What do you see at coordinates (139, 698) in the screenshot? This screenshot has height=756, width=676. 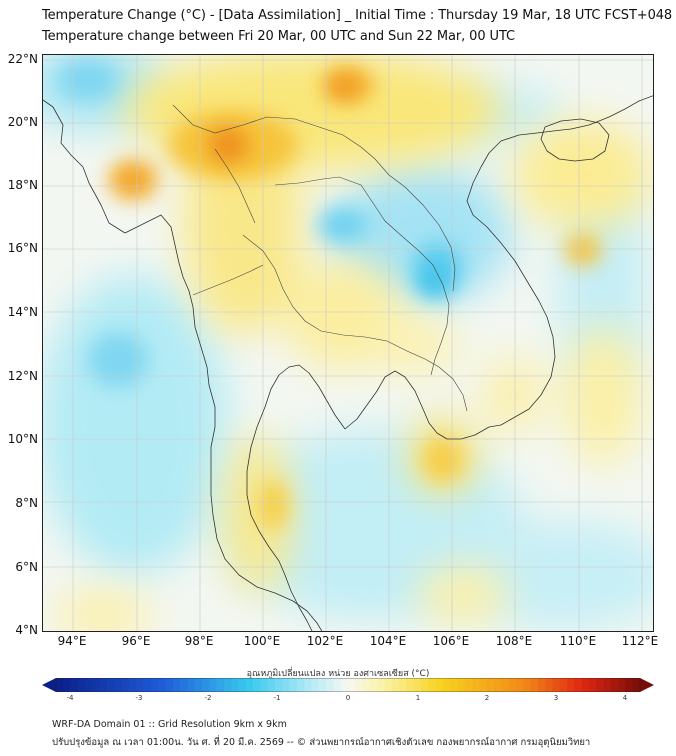 I see `colorbar-tick: -3` at bounding box center [139, 698].